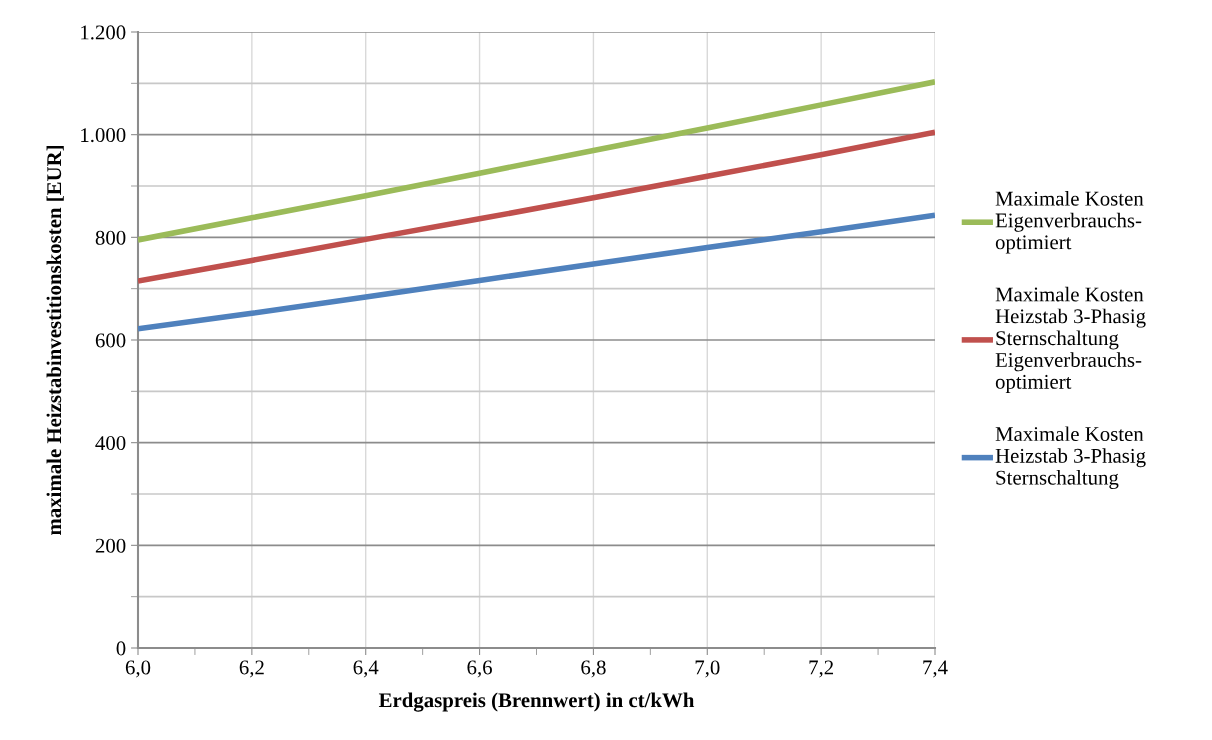  What do you see at coordinates (55, 340) in the screenshot?
I see `y-axis-title: maximale Heizstabinvestitionskosten [EUR]` at bounding box center [55, 340].